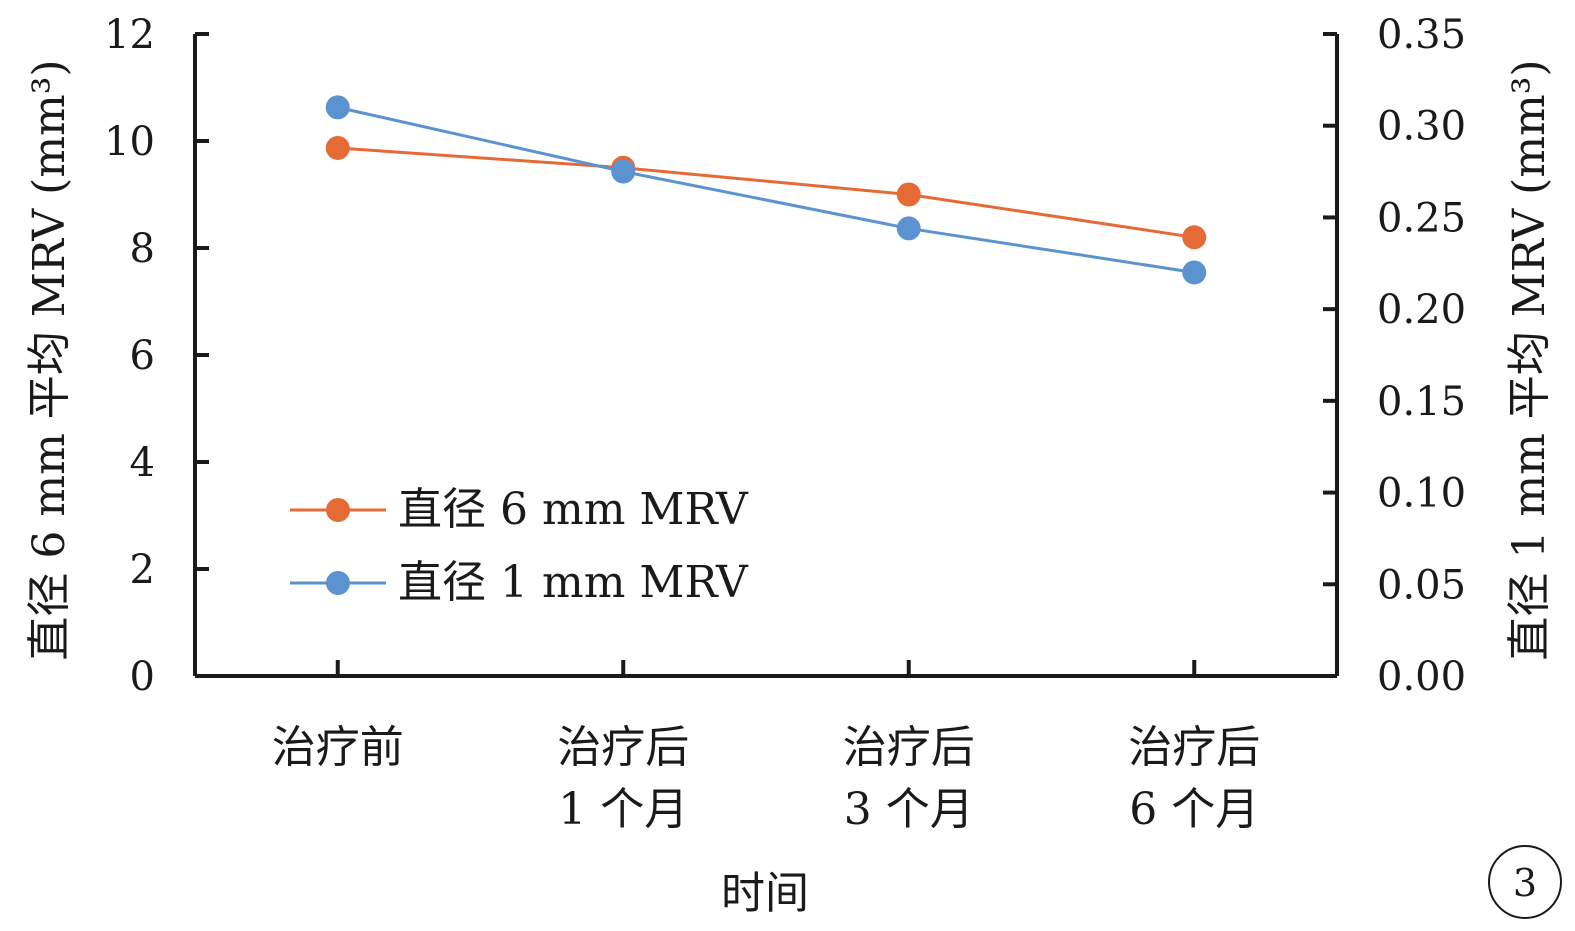  I want to click on right-tick-label: 0.30, so click(1421, 127).